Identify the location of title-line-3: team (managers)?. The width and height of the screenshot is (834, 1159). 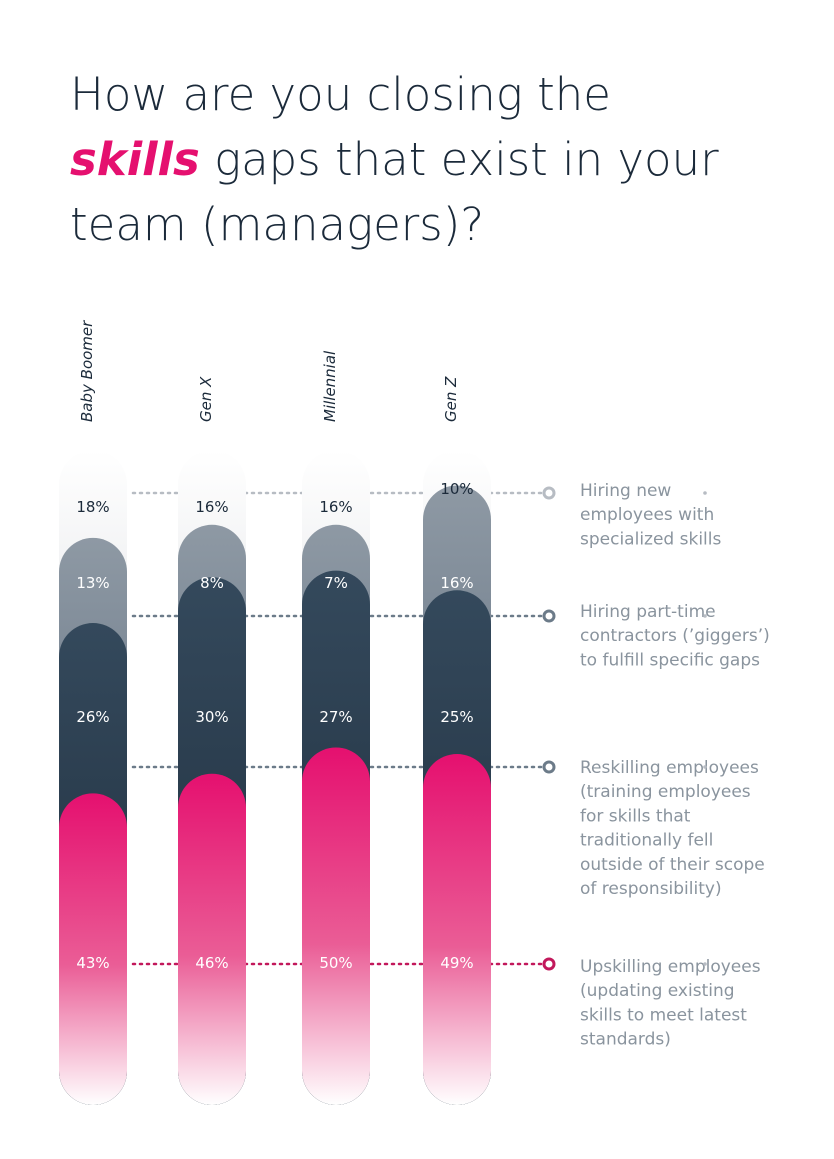
(277, 224).